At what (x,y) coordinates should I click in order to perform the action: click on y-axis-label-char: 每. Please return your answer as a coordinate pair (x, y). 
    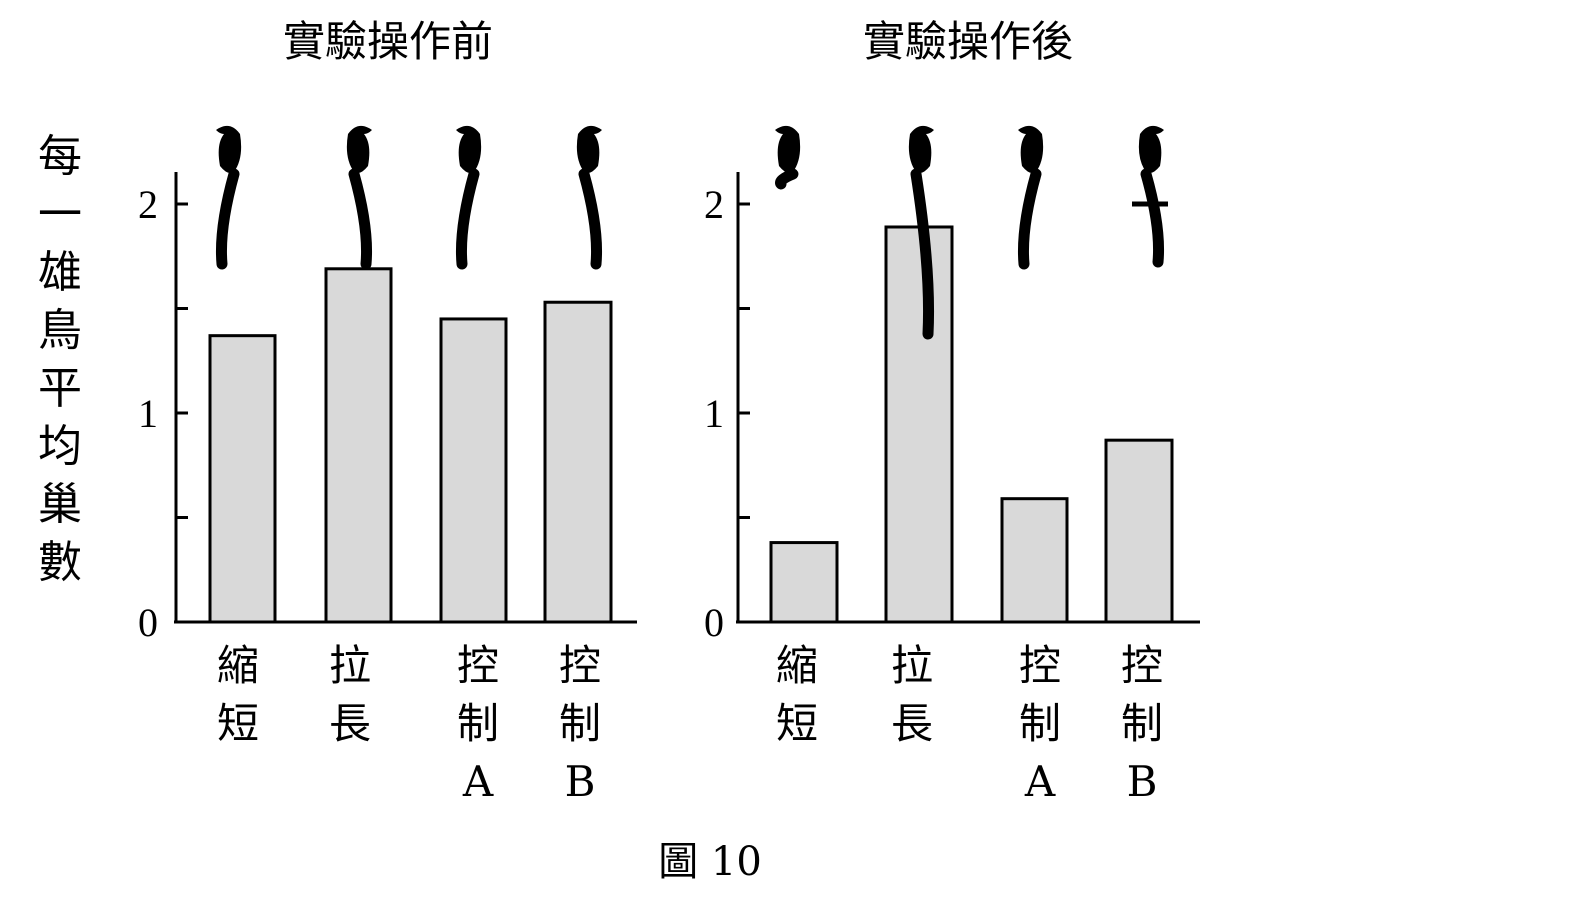
    Looking at the image, I should click on (60, 156).